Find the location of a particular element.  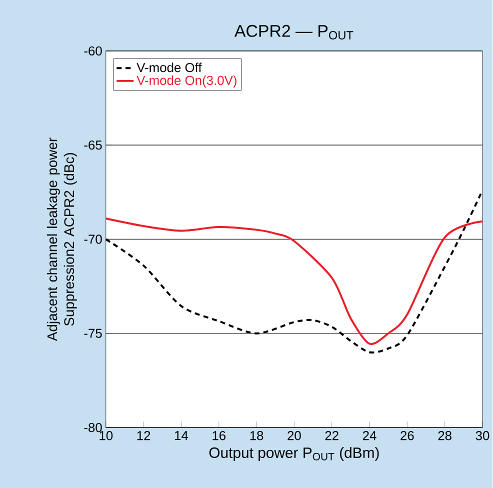

x-tick-label: 30 is located at coordinates (483, 435).